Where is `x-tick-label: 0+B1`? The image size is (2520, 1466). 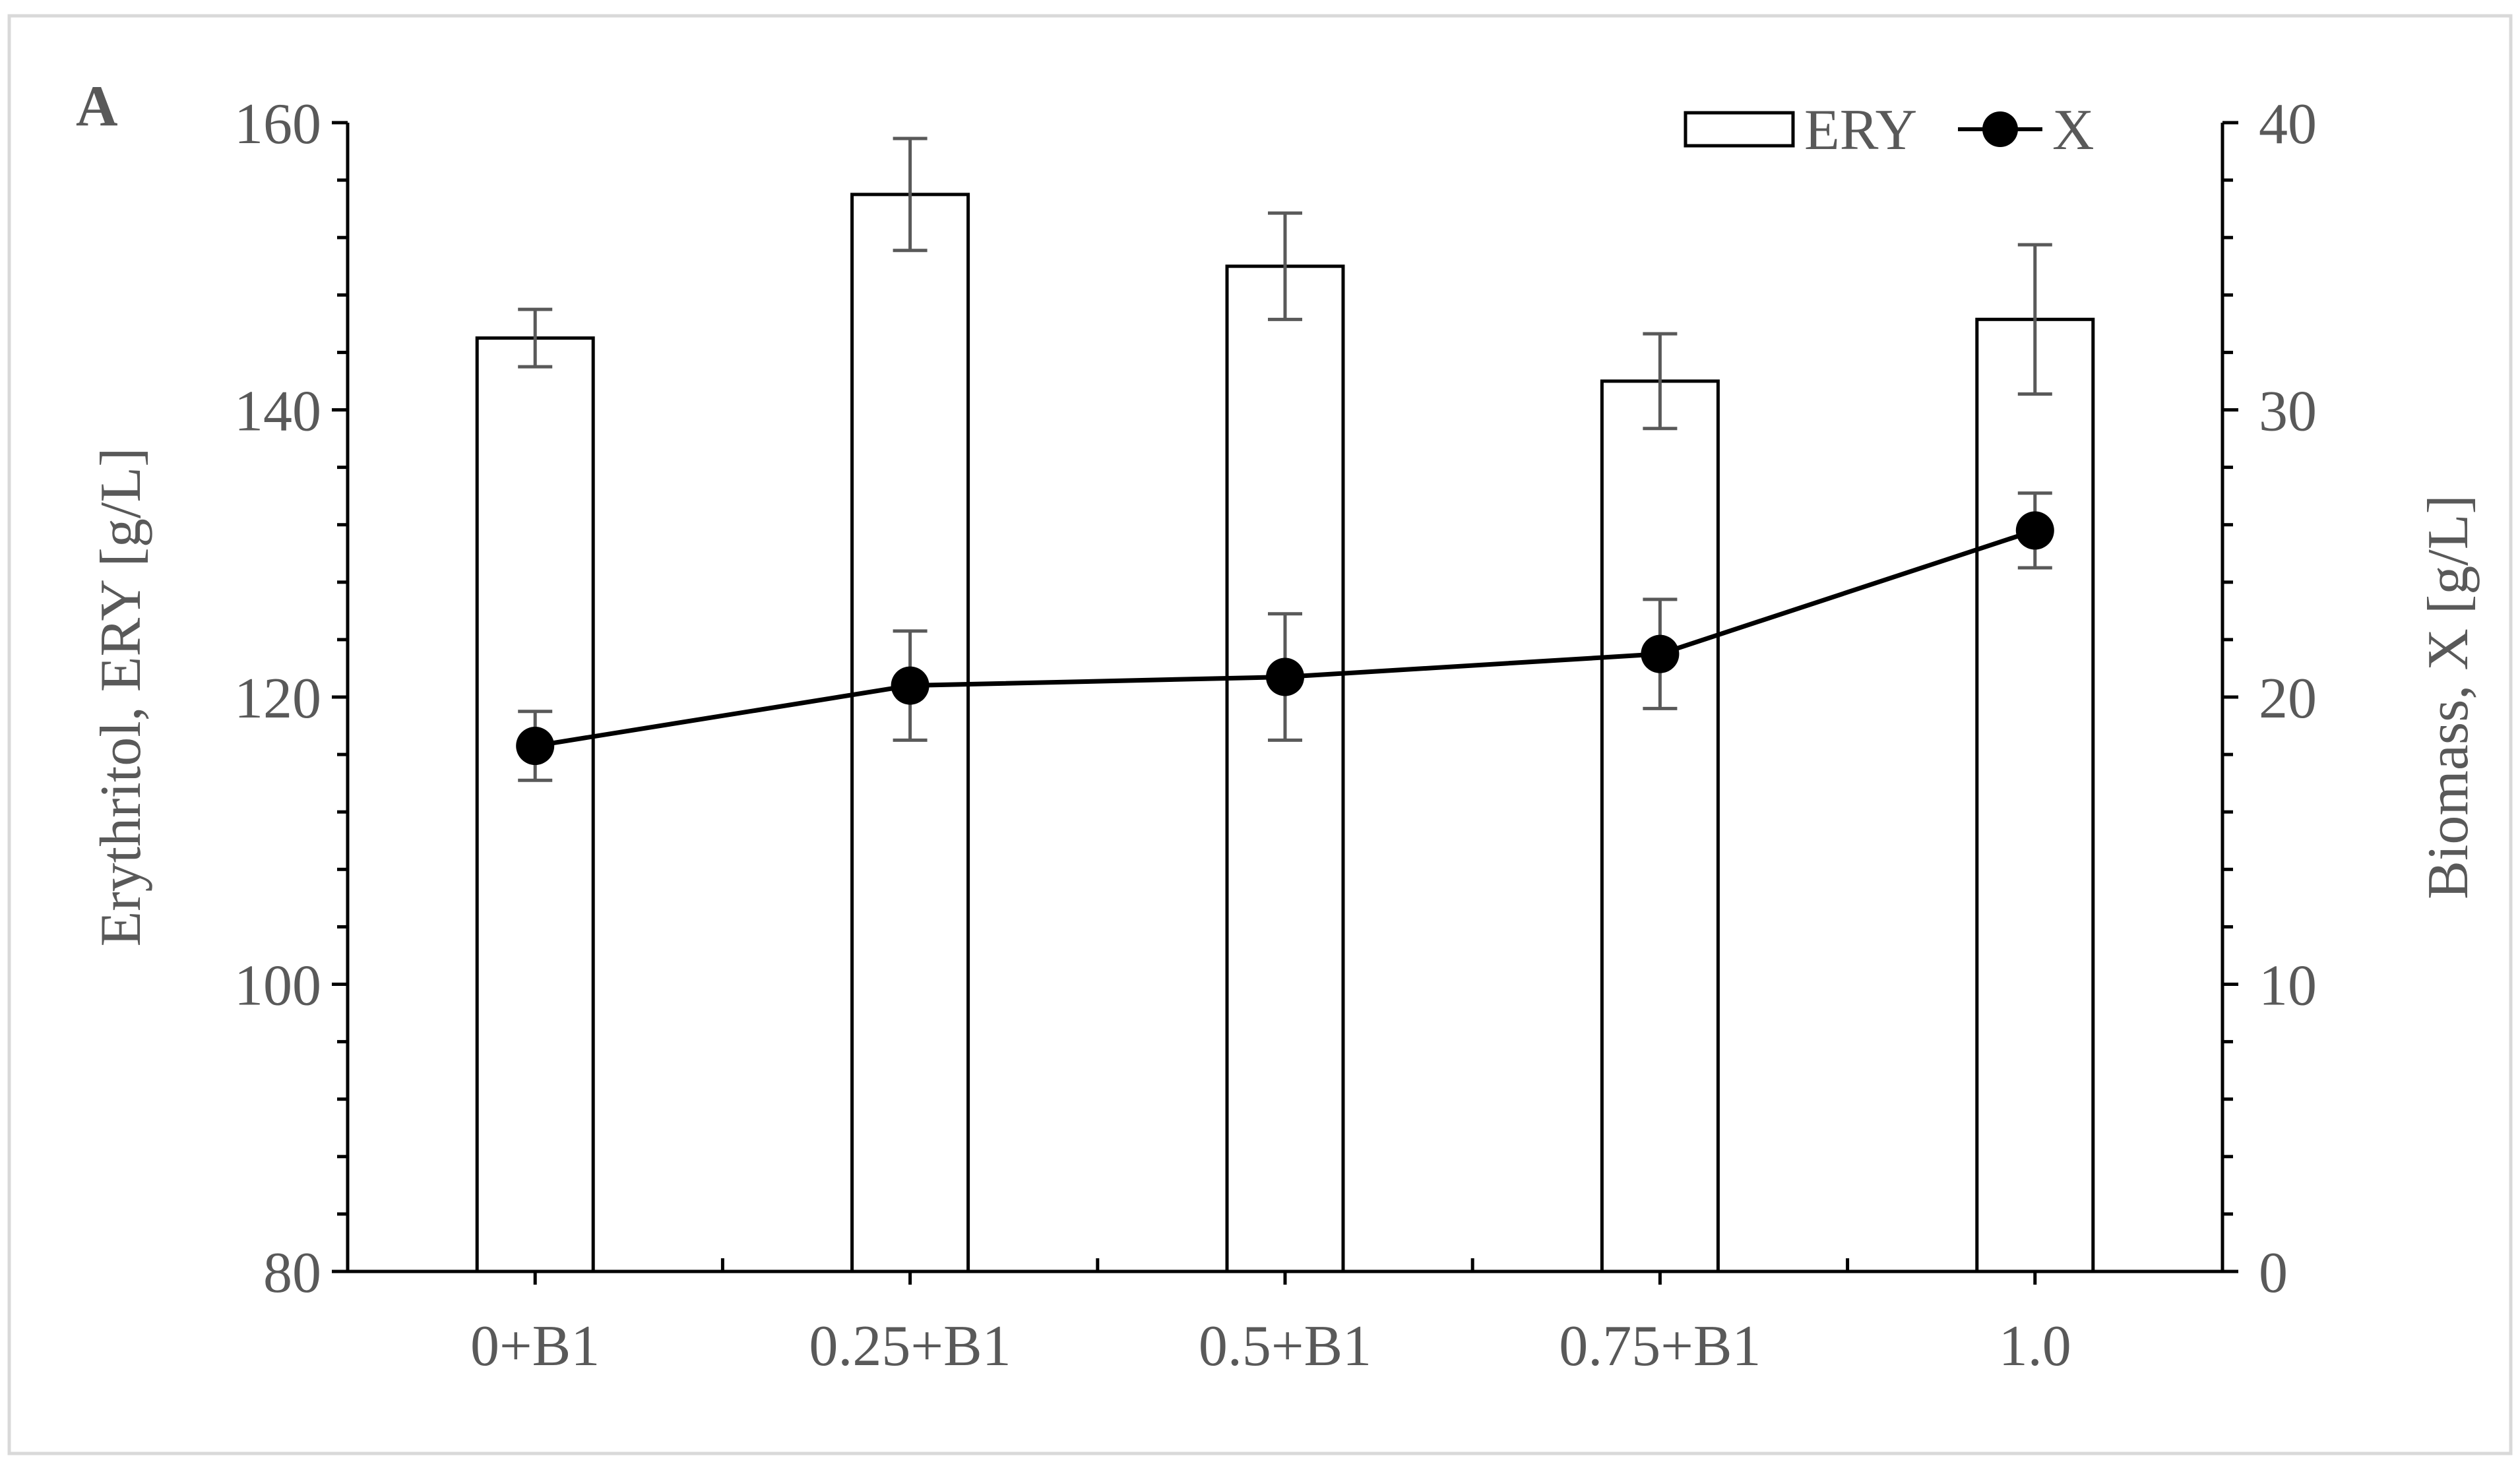 x-tick-label: 0+B1 is located at coordinates (535, 1346).